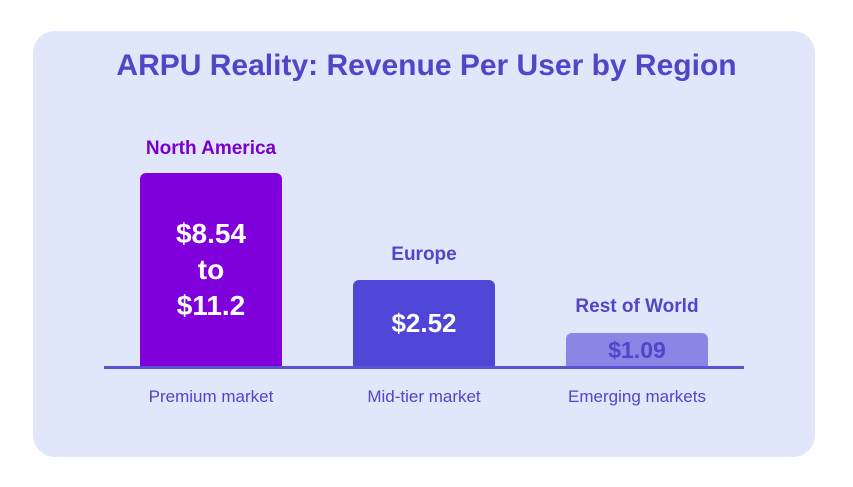 The width and height of the screenshot is (853, 487). What do you see at coordinates (424, 396) in the screenshot?
I see `tier-label-mid-tier: Mid-tier market` at bounding box center [424, 396].